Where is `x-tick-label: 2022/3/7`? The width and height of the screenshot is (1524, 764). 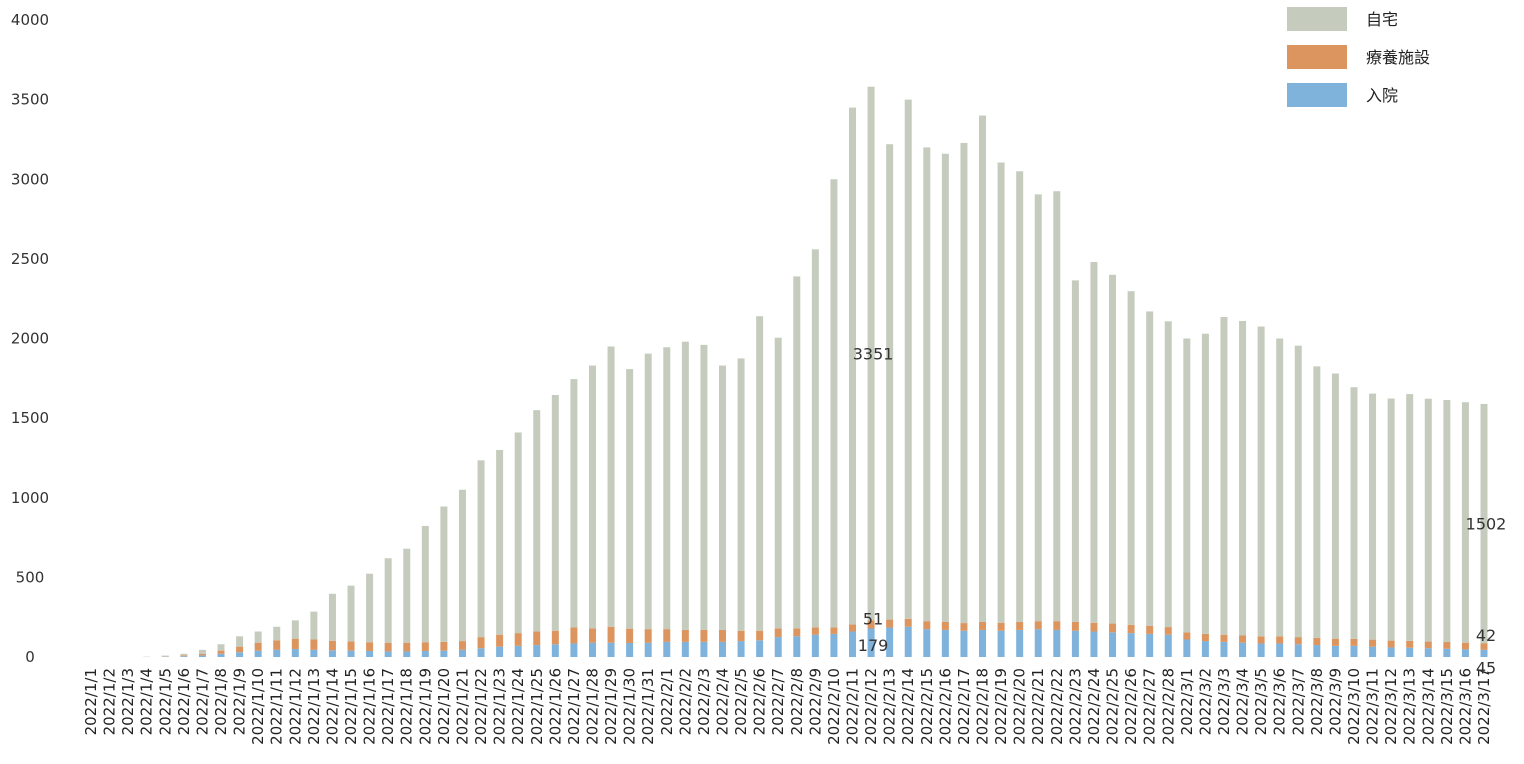 x-tick-label: 2022/3/7 is located at coordinates (1298, 701).